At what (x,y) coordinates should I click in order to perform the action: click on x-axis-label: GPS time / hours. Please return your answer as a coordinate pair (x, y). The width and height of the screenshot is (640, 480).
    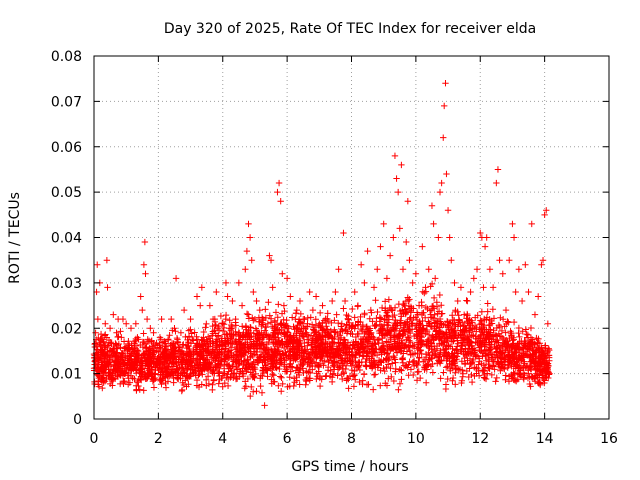
    Looking at the image, I should click on (349, 467).